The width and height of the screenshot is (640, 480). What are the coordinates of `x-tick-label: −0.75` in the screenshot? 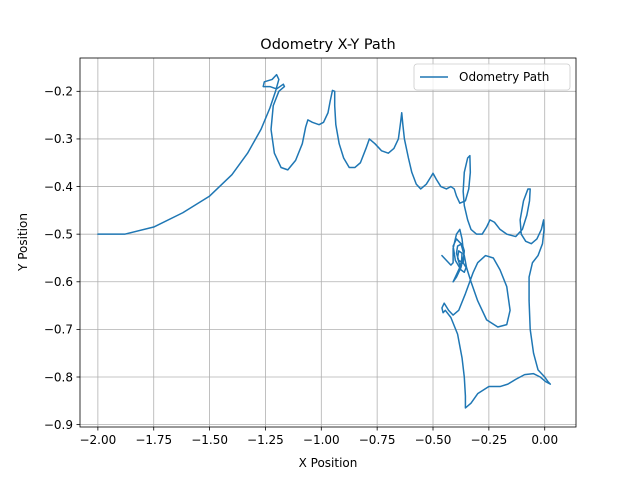 It's located at (377, 440).